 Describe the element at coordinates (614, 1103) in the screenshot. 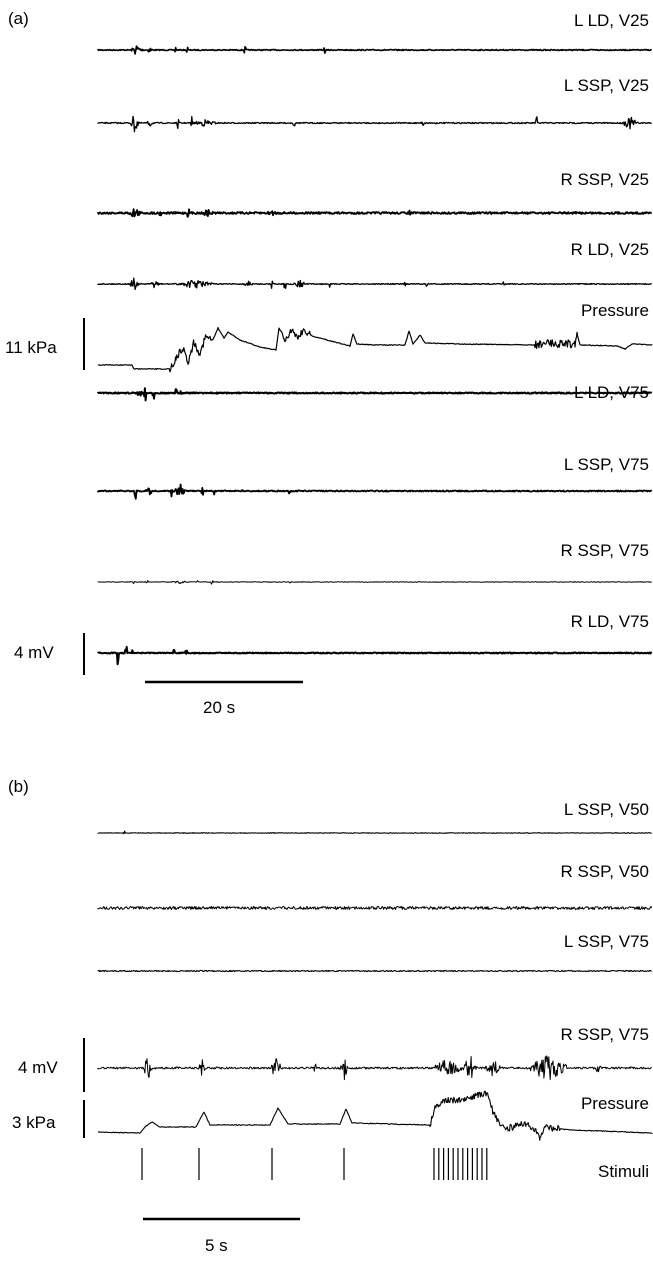

I see `trace-label-b-4: Pressure` at that location.